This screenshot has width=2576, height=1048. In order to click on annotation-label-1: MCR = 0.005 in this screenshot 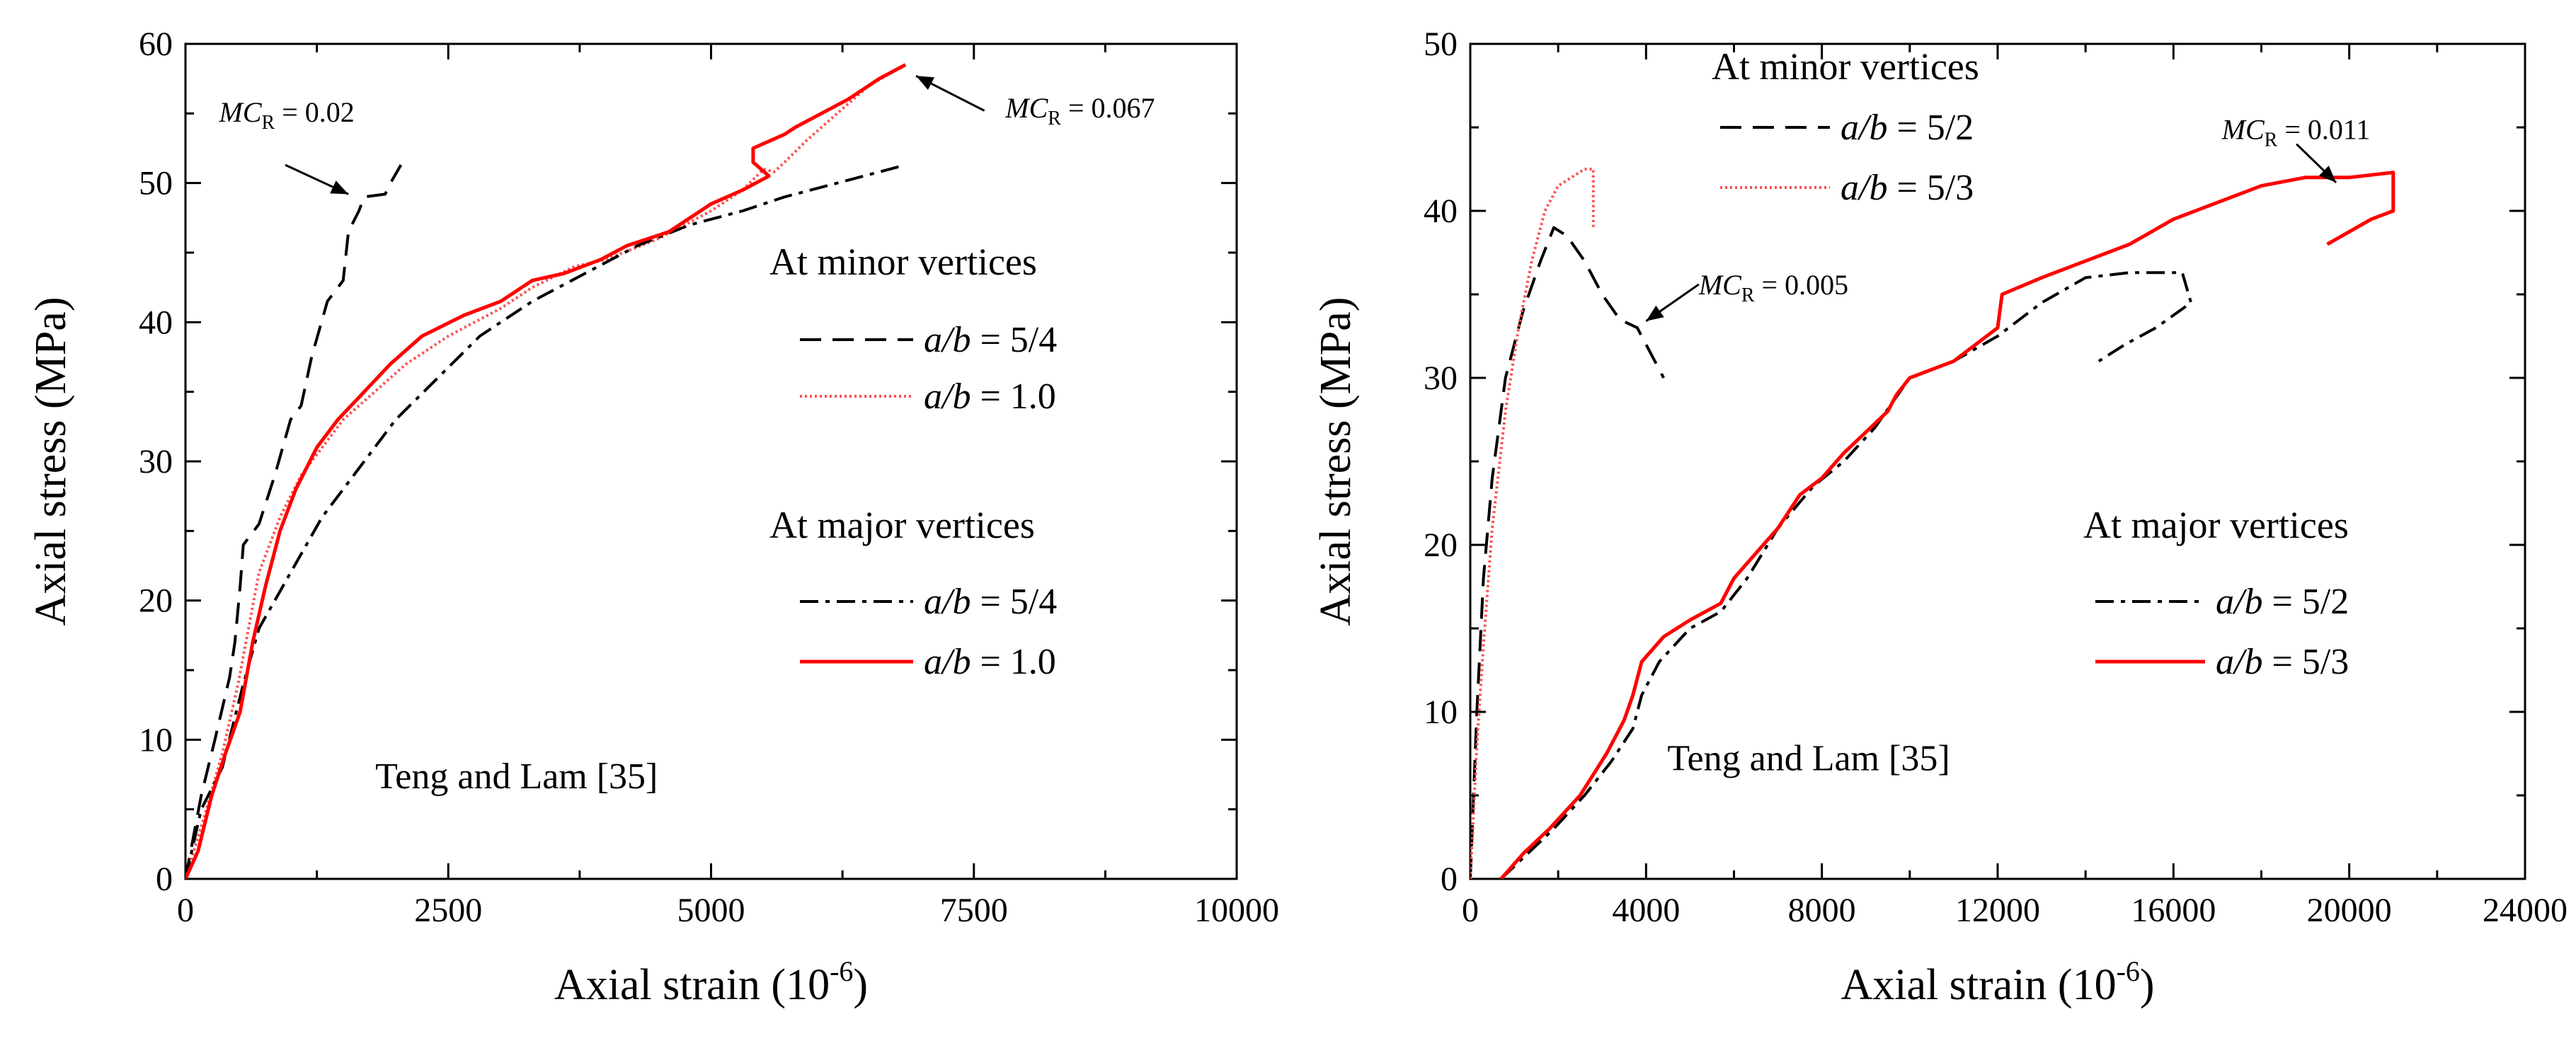, I will do `click(1773, 287)`.